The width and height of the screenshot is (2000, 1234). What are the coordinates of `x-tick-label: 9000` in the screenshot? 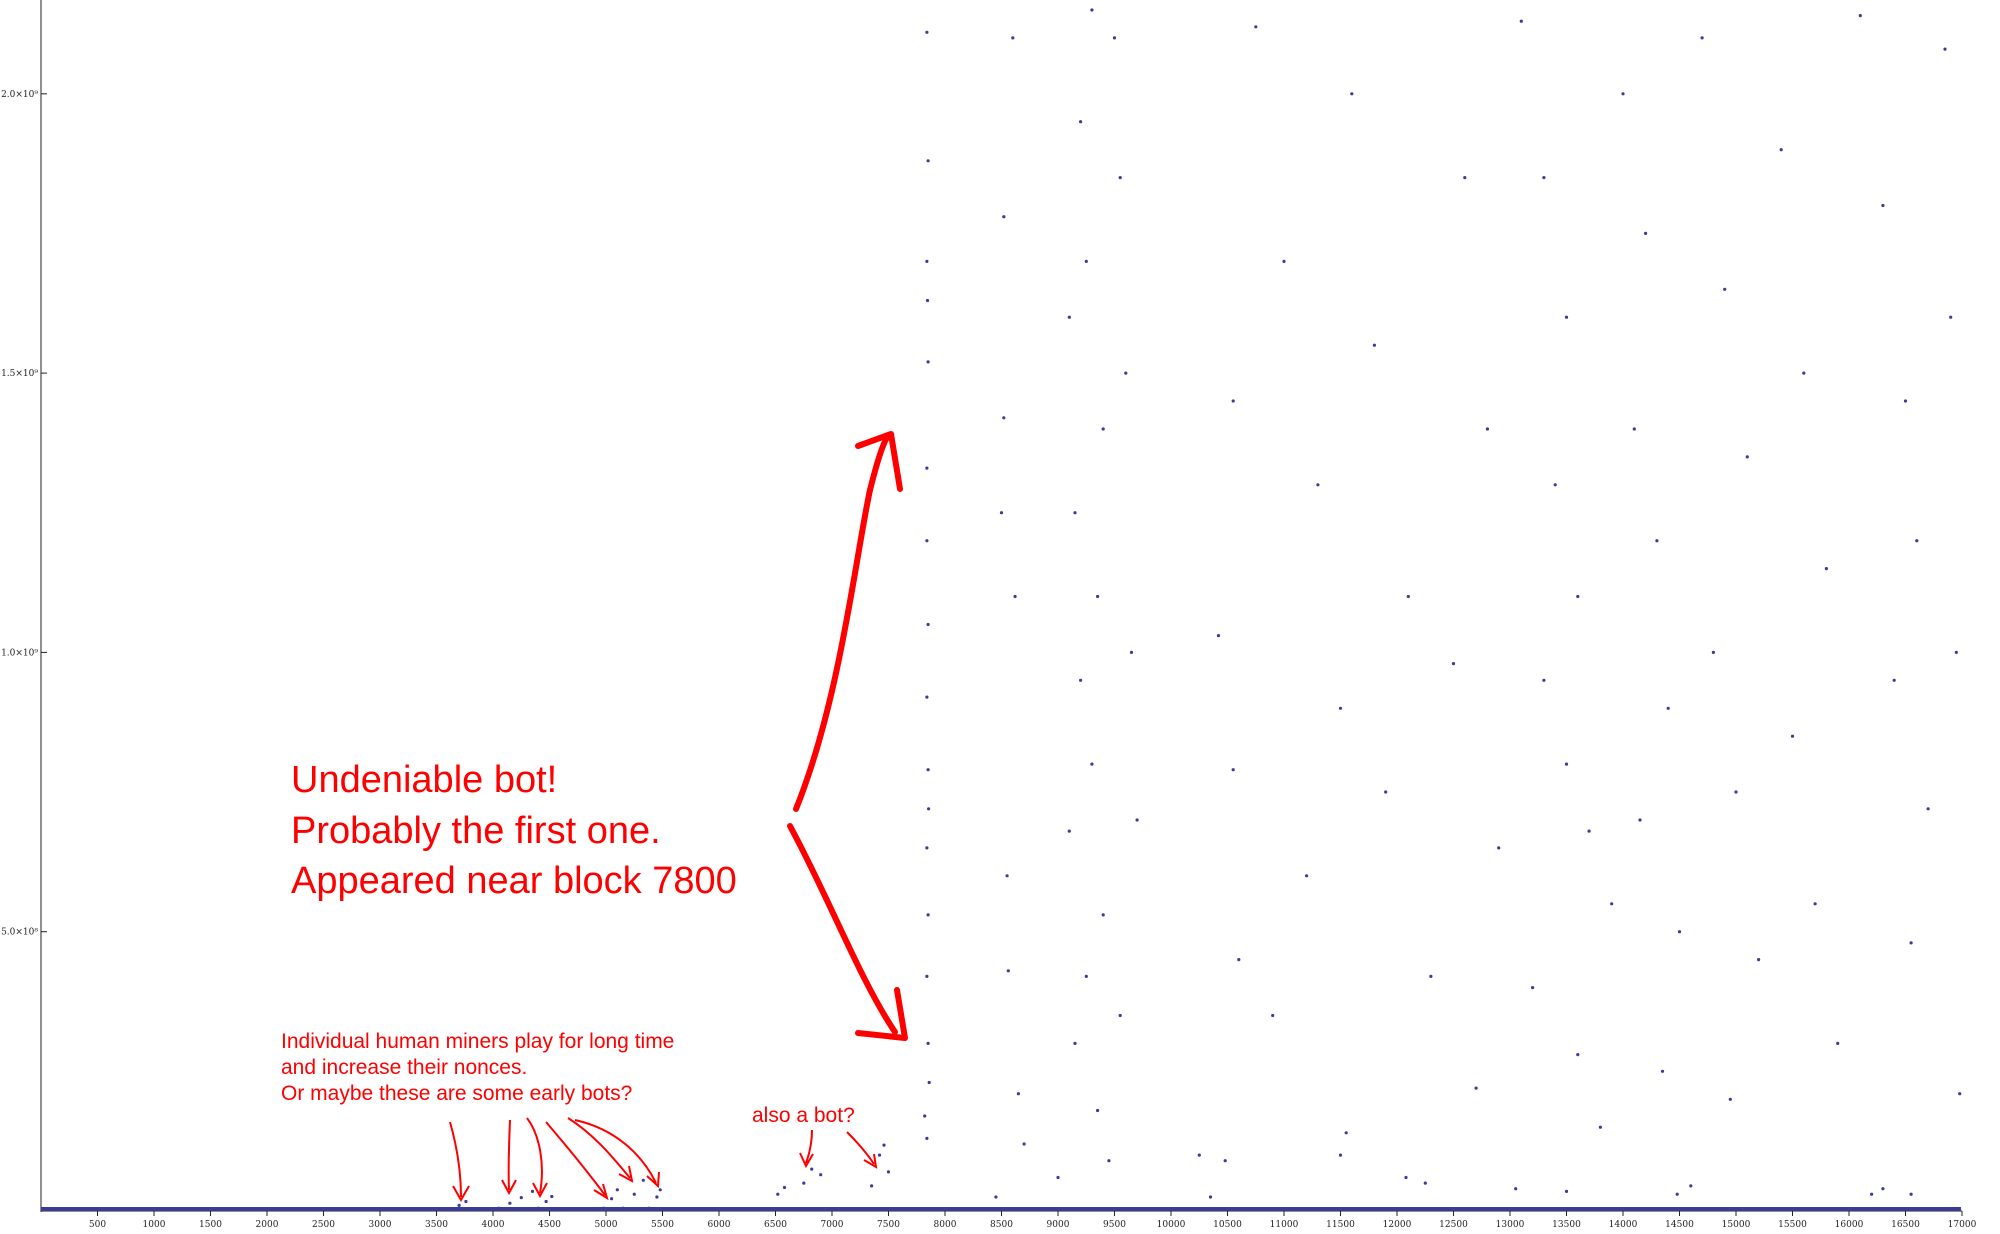 It's located at (1058, 1225).